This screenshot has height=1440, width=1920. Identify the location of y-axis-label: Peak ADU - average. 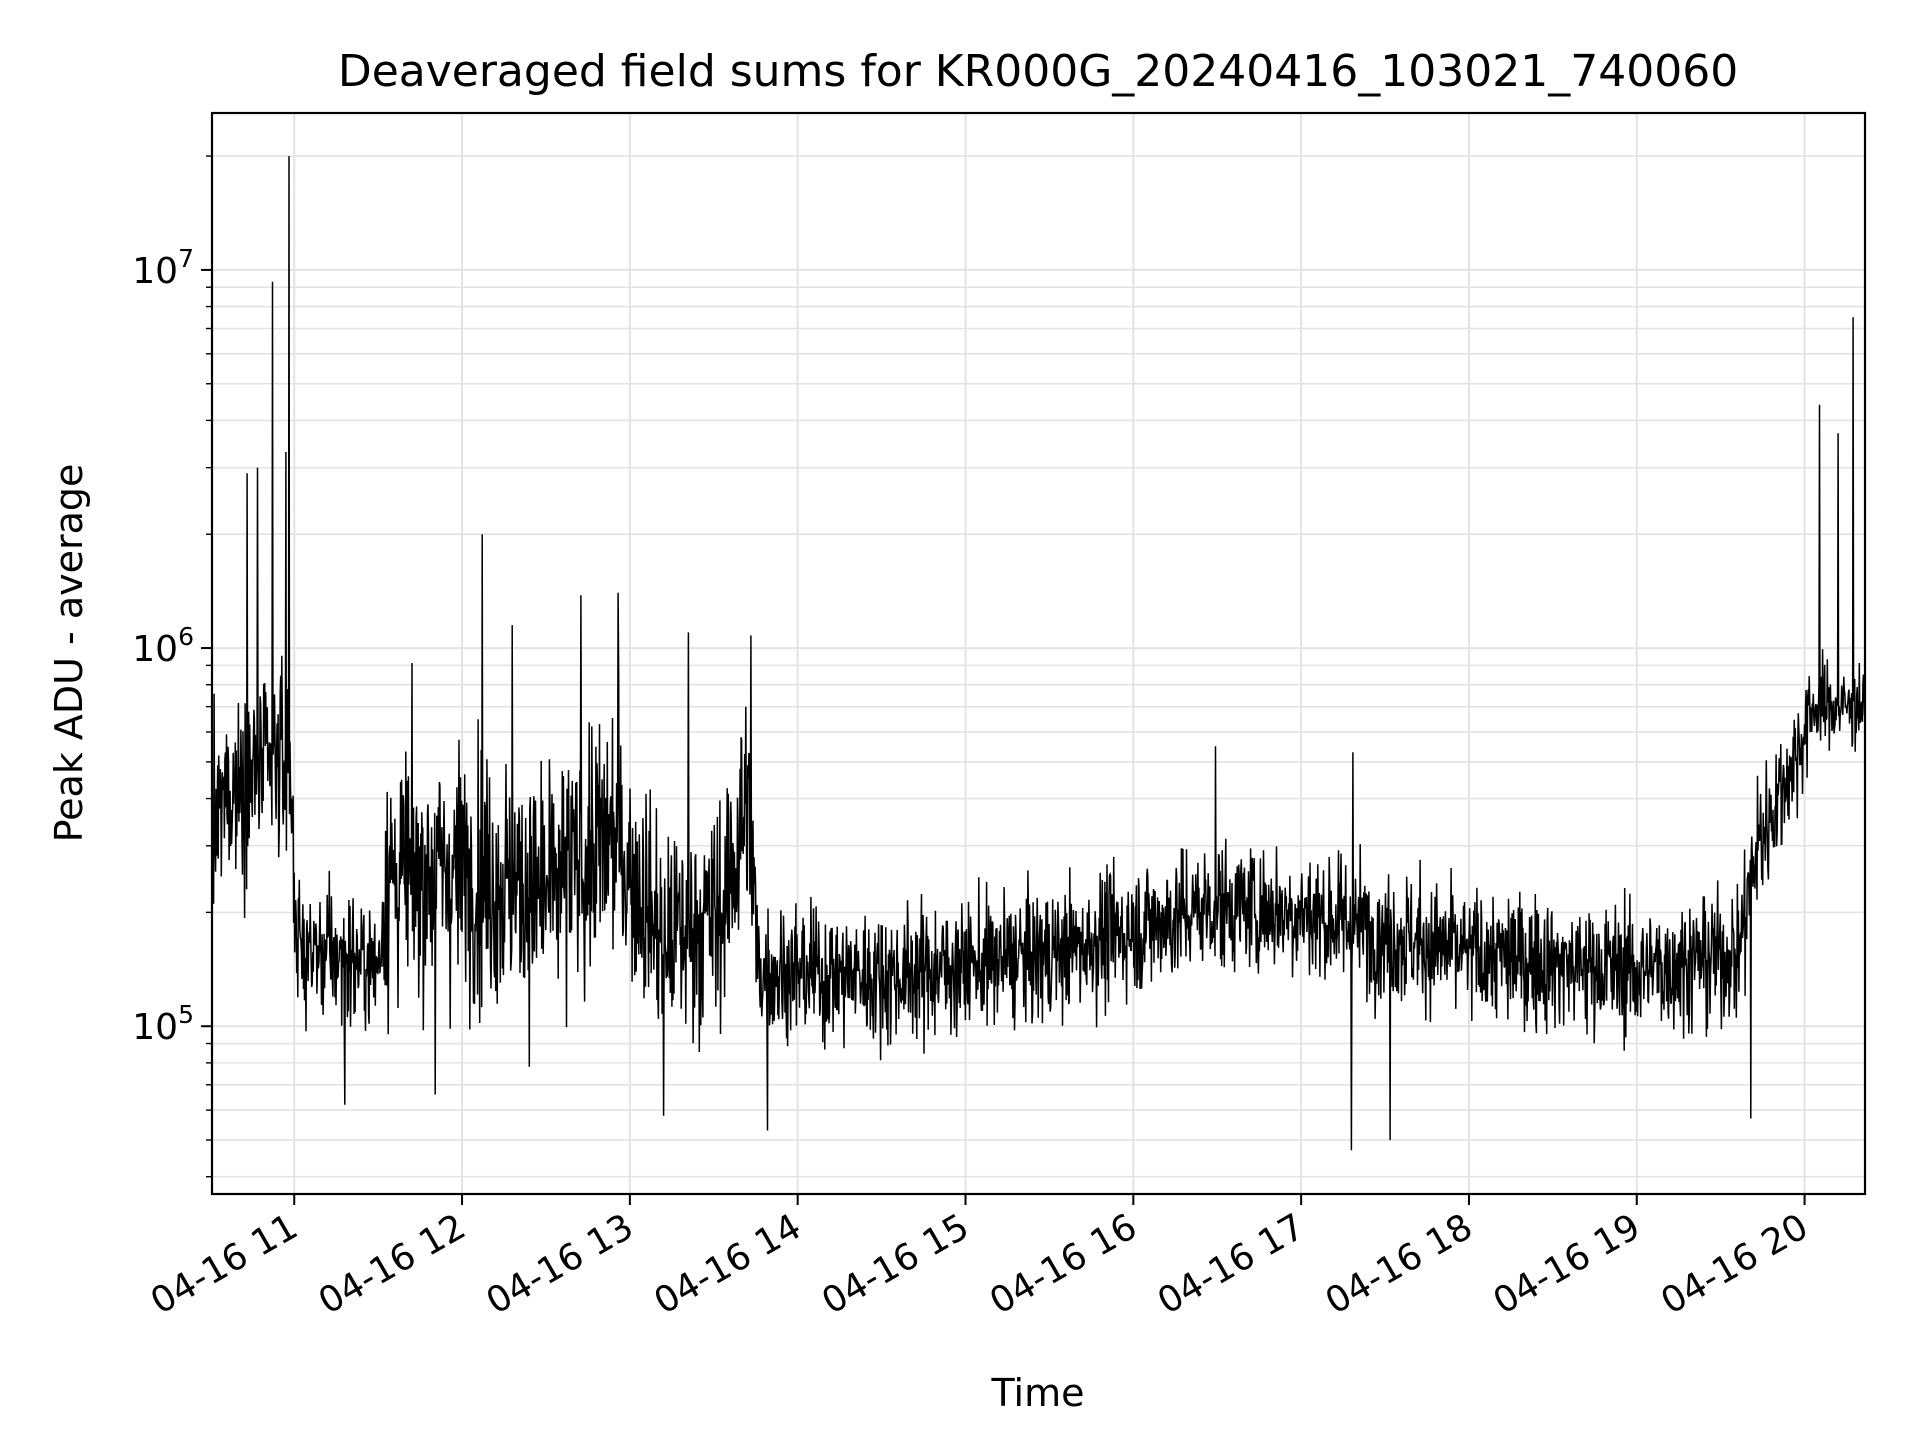
(69, 653).